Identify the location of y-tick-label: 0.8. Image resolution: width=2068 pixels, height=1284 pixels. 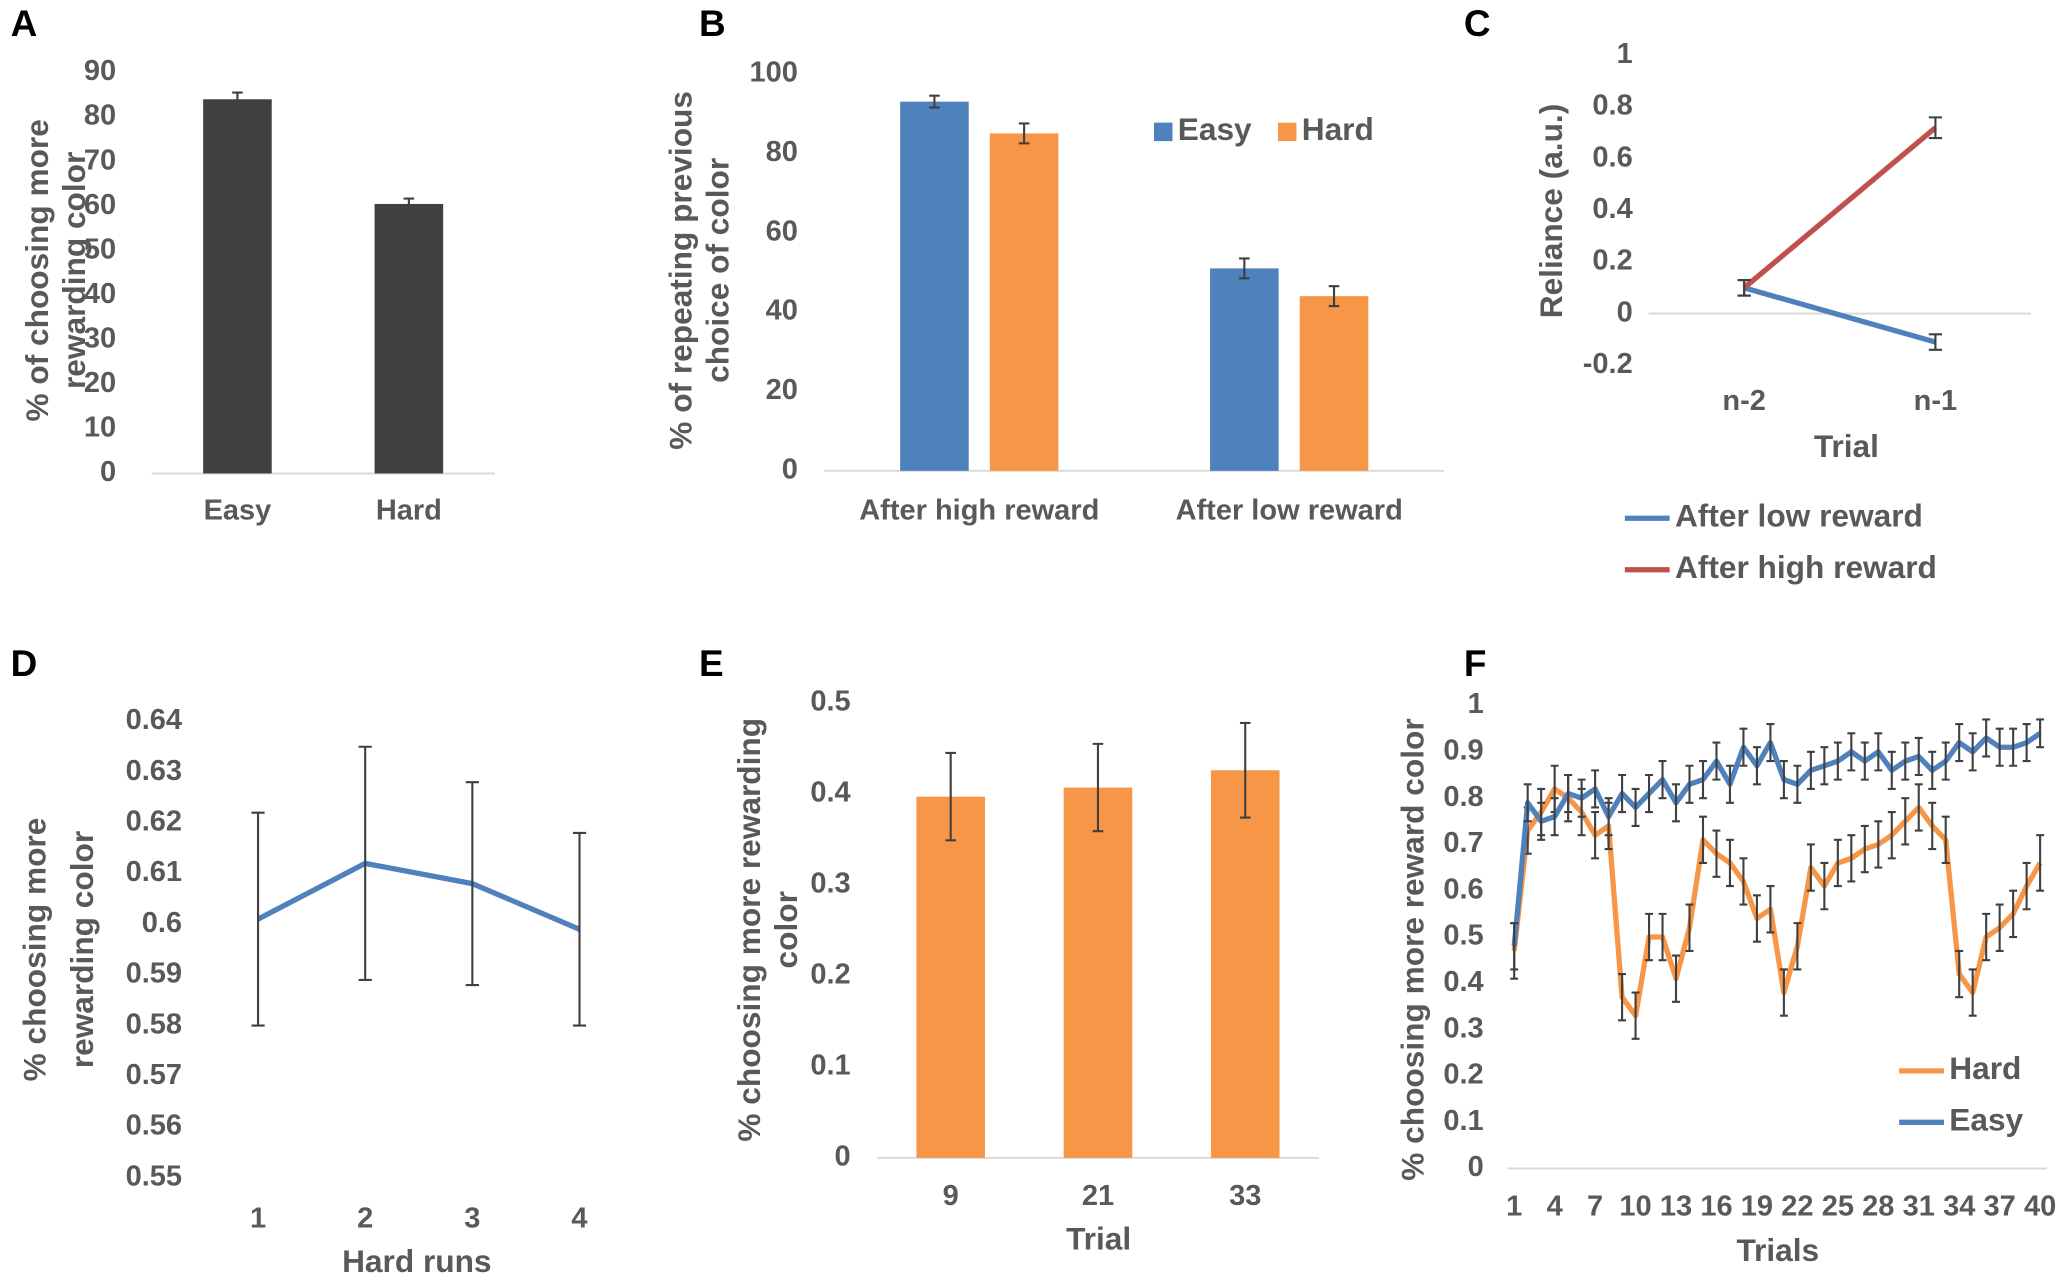
(1463, 797).